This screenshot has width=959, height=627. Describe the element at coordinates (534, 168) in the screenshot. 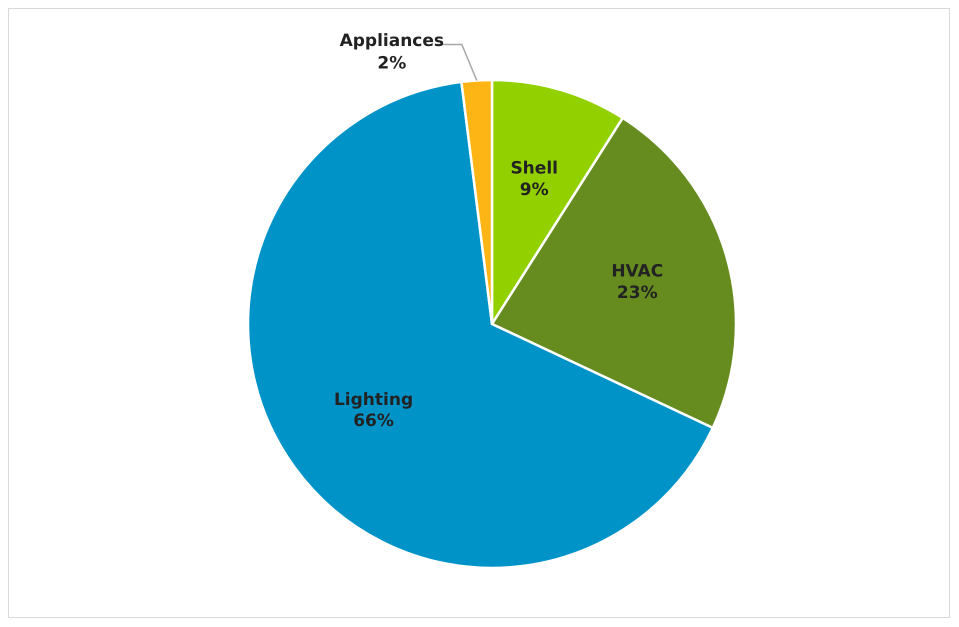

I see `slice-label: Shell` at that location.